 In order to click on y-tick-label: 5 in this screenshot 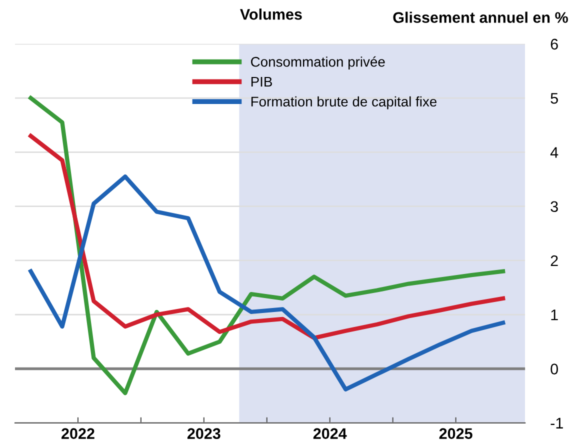, I will do `click(554, 98)`.